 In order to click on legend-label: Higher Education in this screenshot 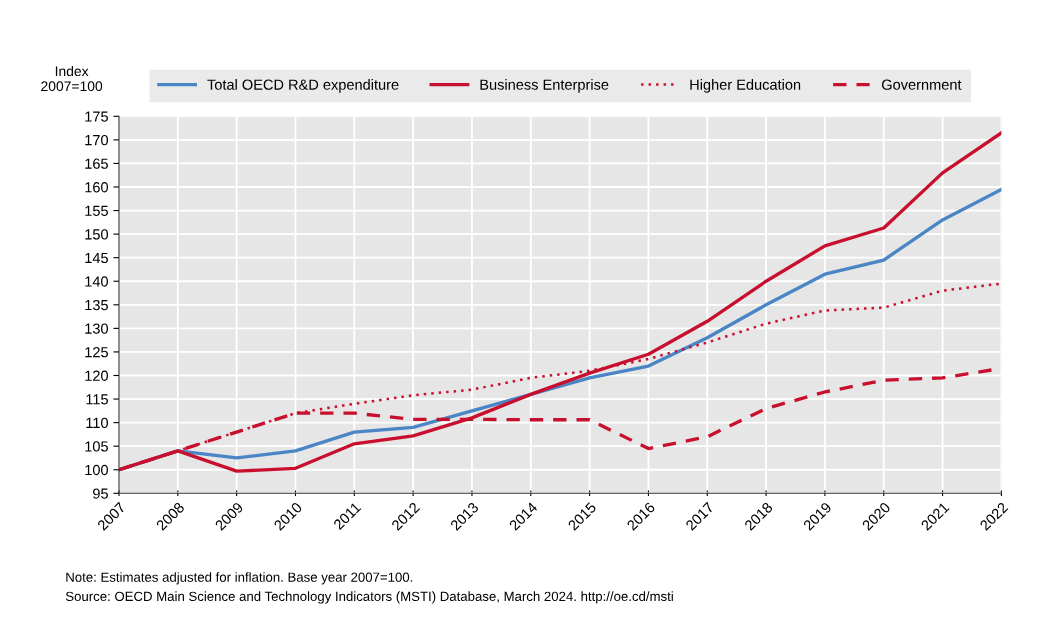, I will do `click(745, 86)`.